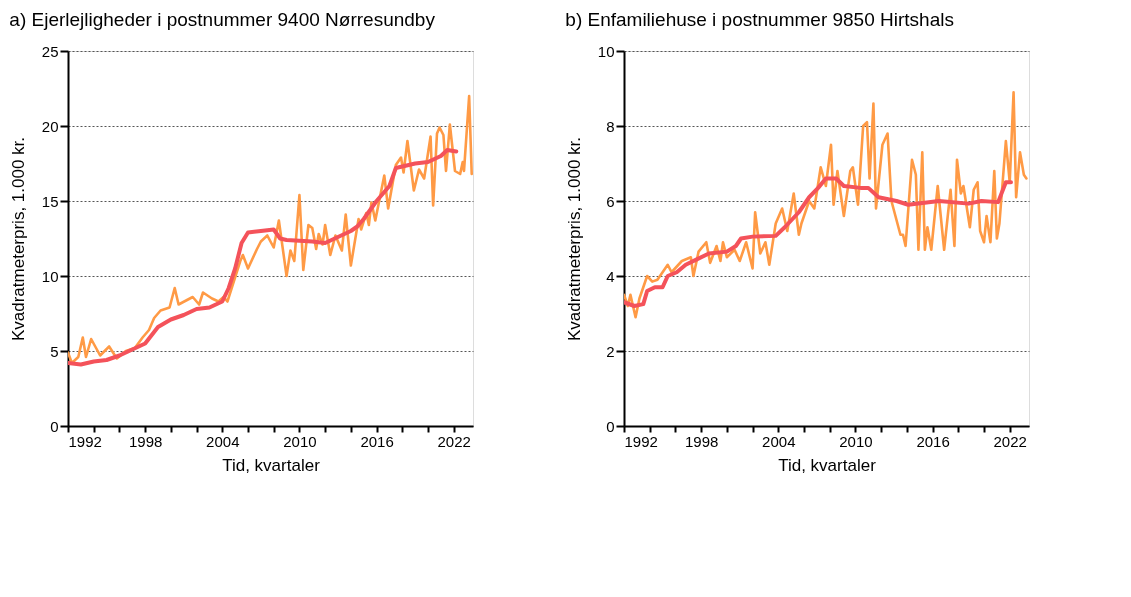 Image resolution: width=1131 pixels, height=597 pixels. Describe the element at coordinates (610, 201) in the screenshot. I see `y-tick-label: 6` at that location.